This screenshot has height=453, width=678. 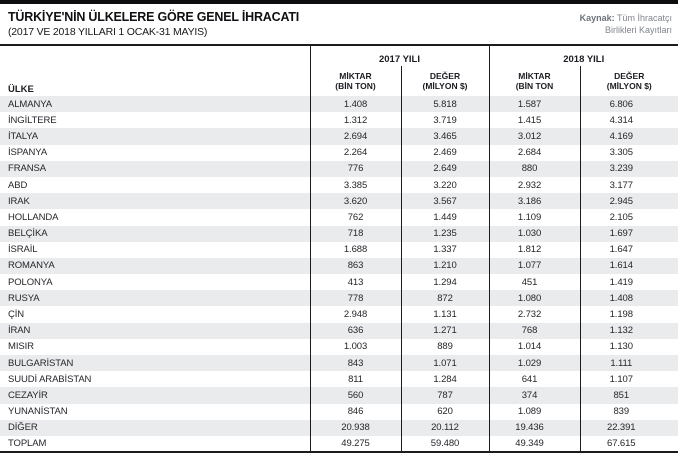 What do you see at coordinates (155, 233) in the screenshot?
I see `country-cell: BELÇİKA` at bounding box center [155, 233].